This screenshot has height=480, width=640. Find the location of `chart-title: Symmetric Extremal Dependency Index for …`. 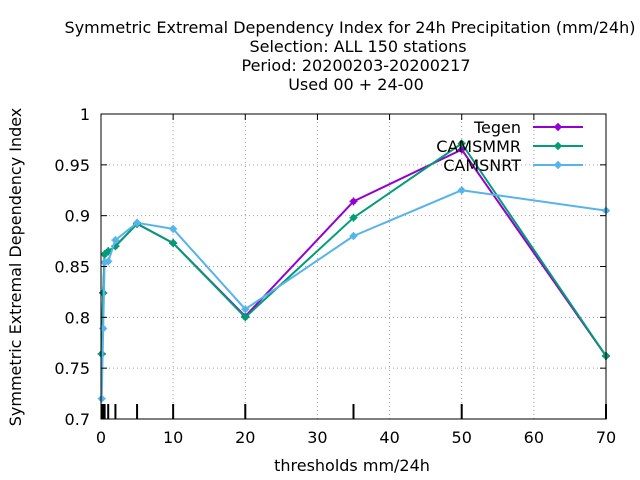

chart-title: Symmetric Extremal Dependency Index for … is located at coordinates (350, 56).